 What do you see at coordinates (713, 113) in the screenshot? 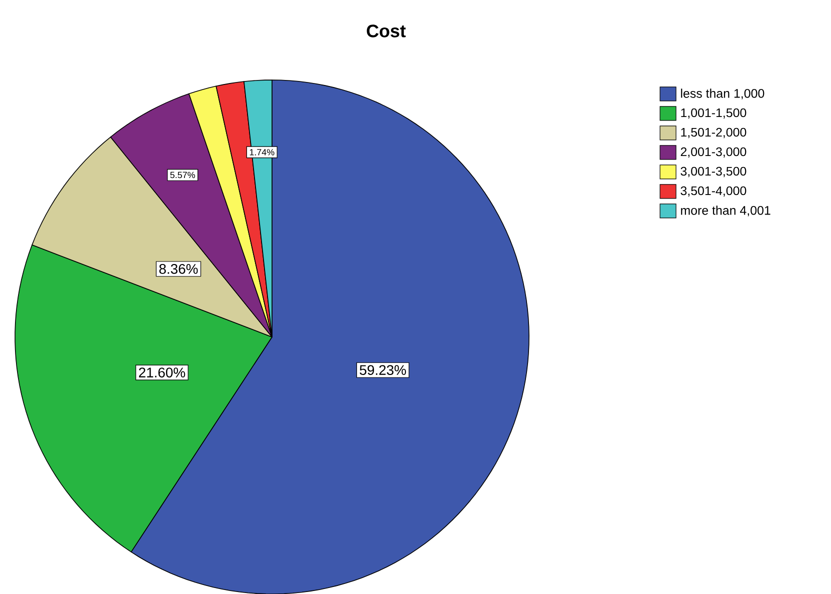
I see `legend-label: 1,001-1,500` at bounding box center [713, 113].